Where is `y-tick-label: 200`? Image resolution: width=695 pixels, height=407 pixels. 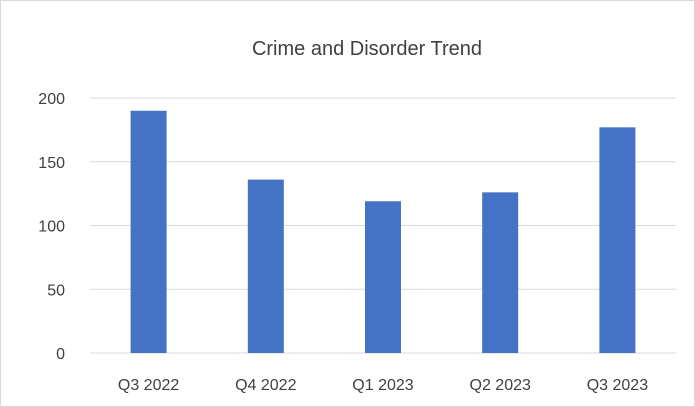
y-tick-label: 200 is located at coordinates (51, 99).